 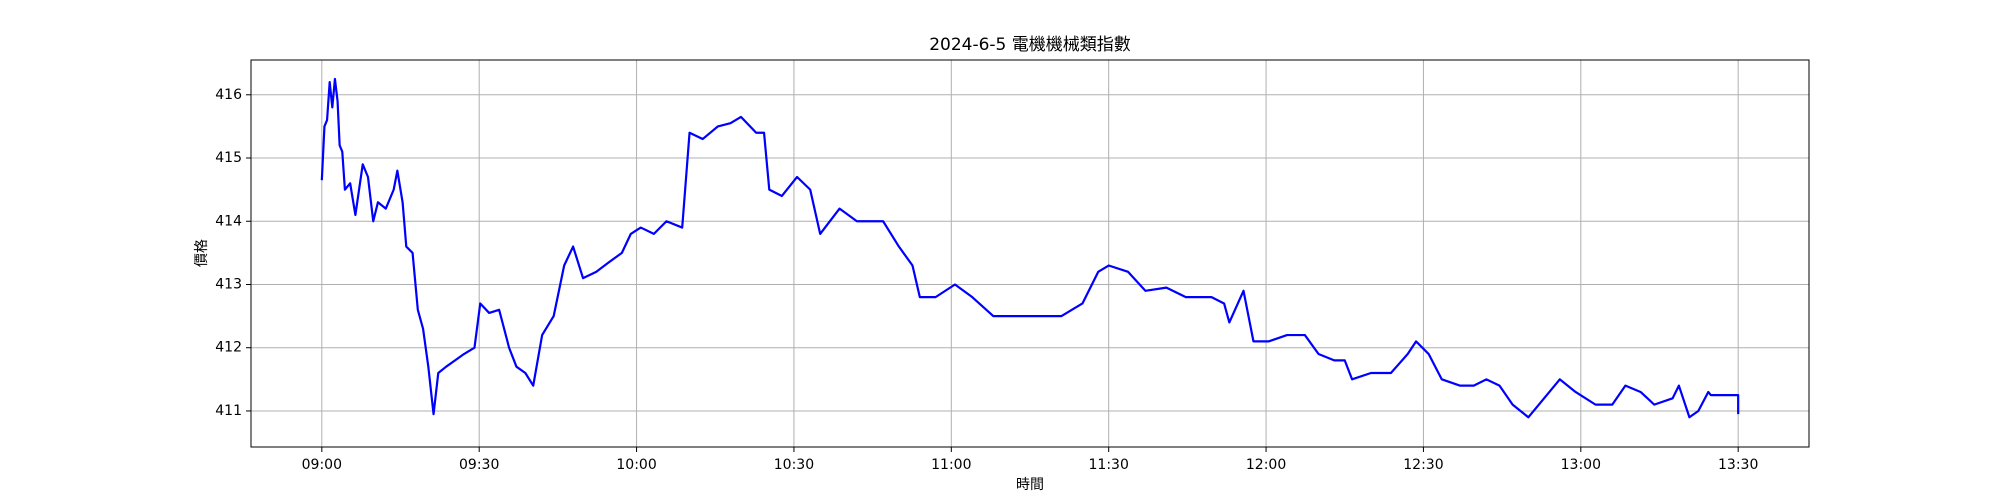 What do you see at coordinates (228, 411) in the screenshot?
I see `y-tick-label: 411` at bounding box center [228, 411].